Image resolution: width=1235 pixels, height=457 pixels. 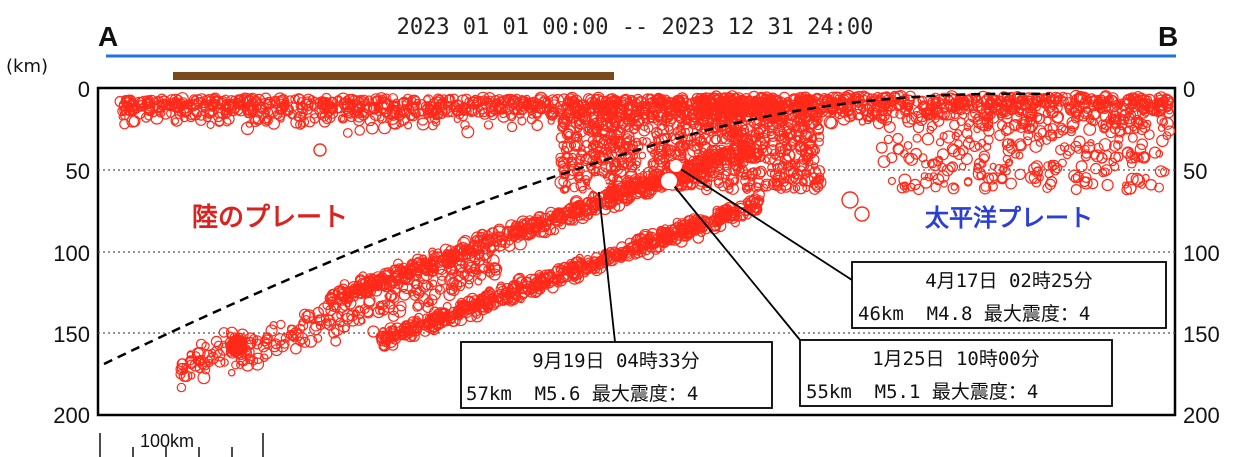 I want to click on tick-right-0: 0, so click(x=1189, y=89).